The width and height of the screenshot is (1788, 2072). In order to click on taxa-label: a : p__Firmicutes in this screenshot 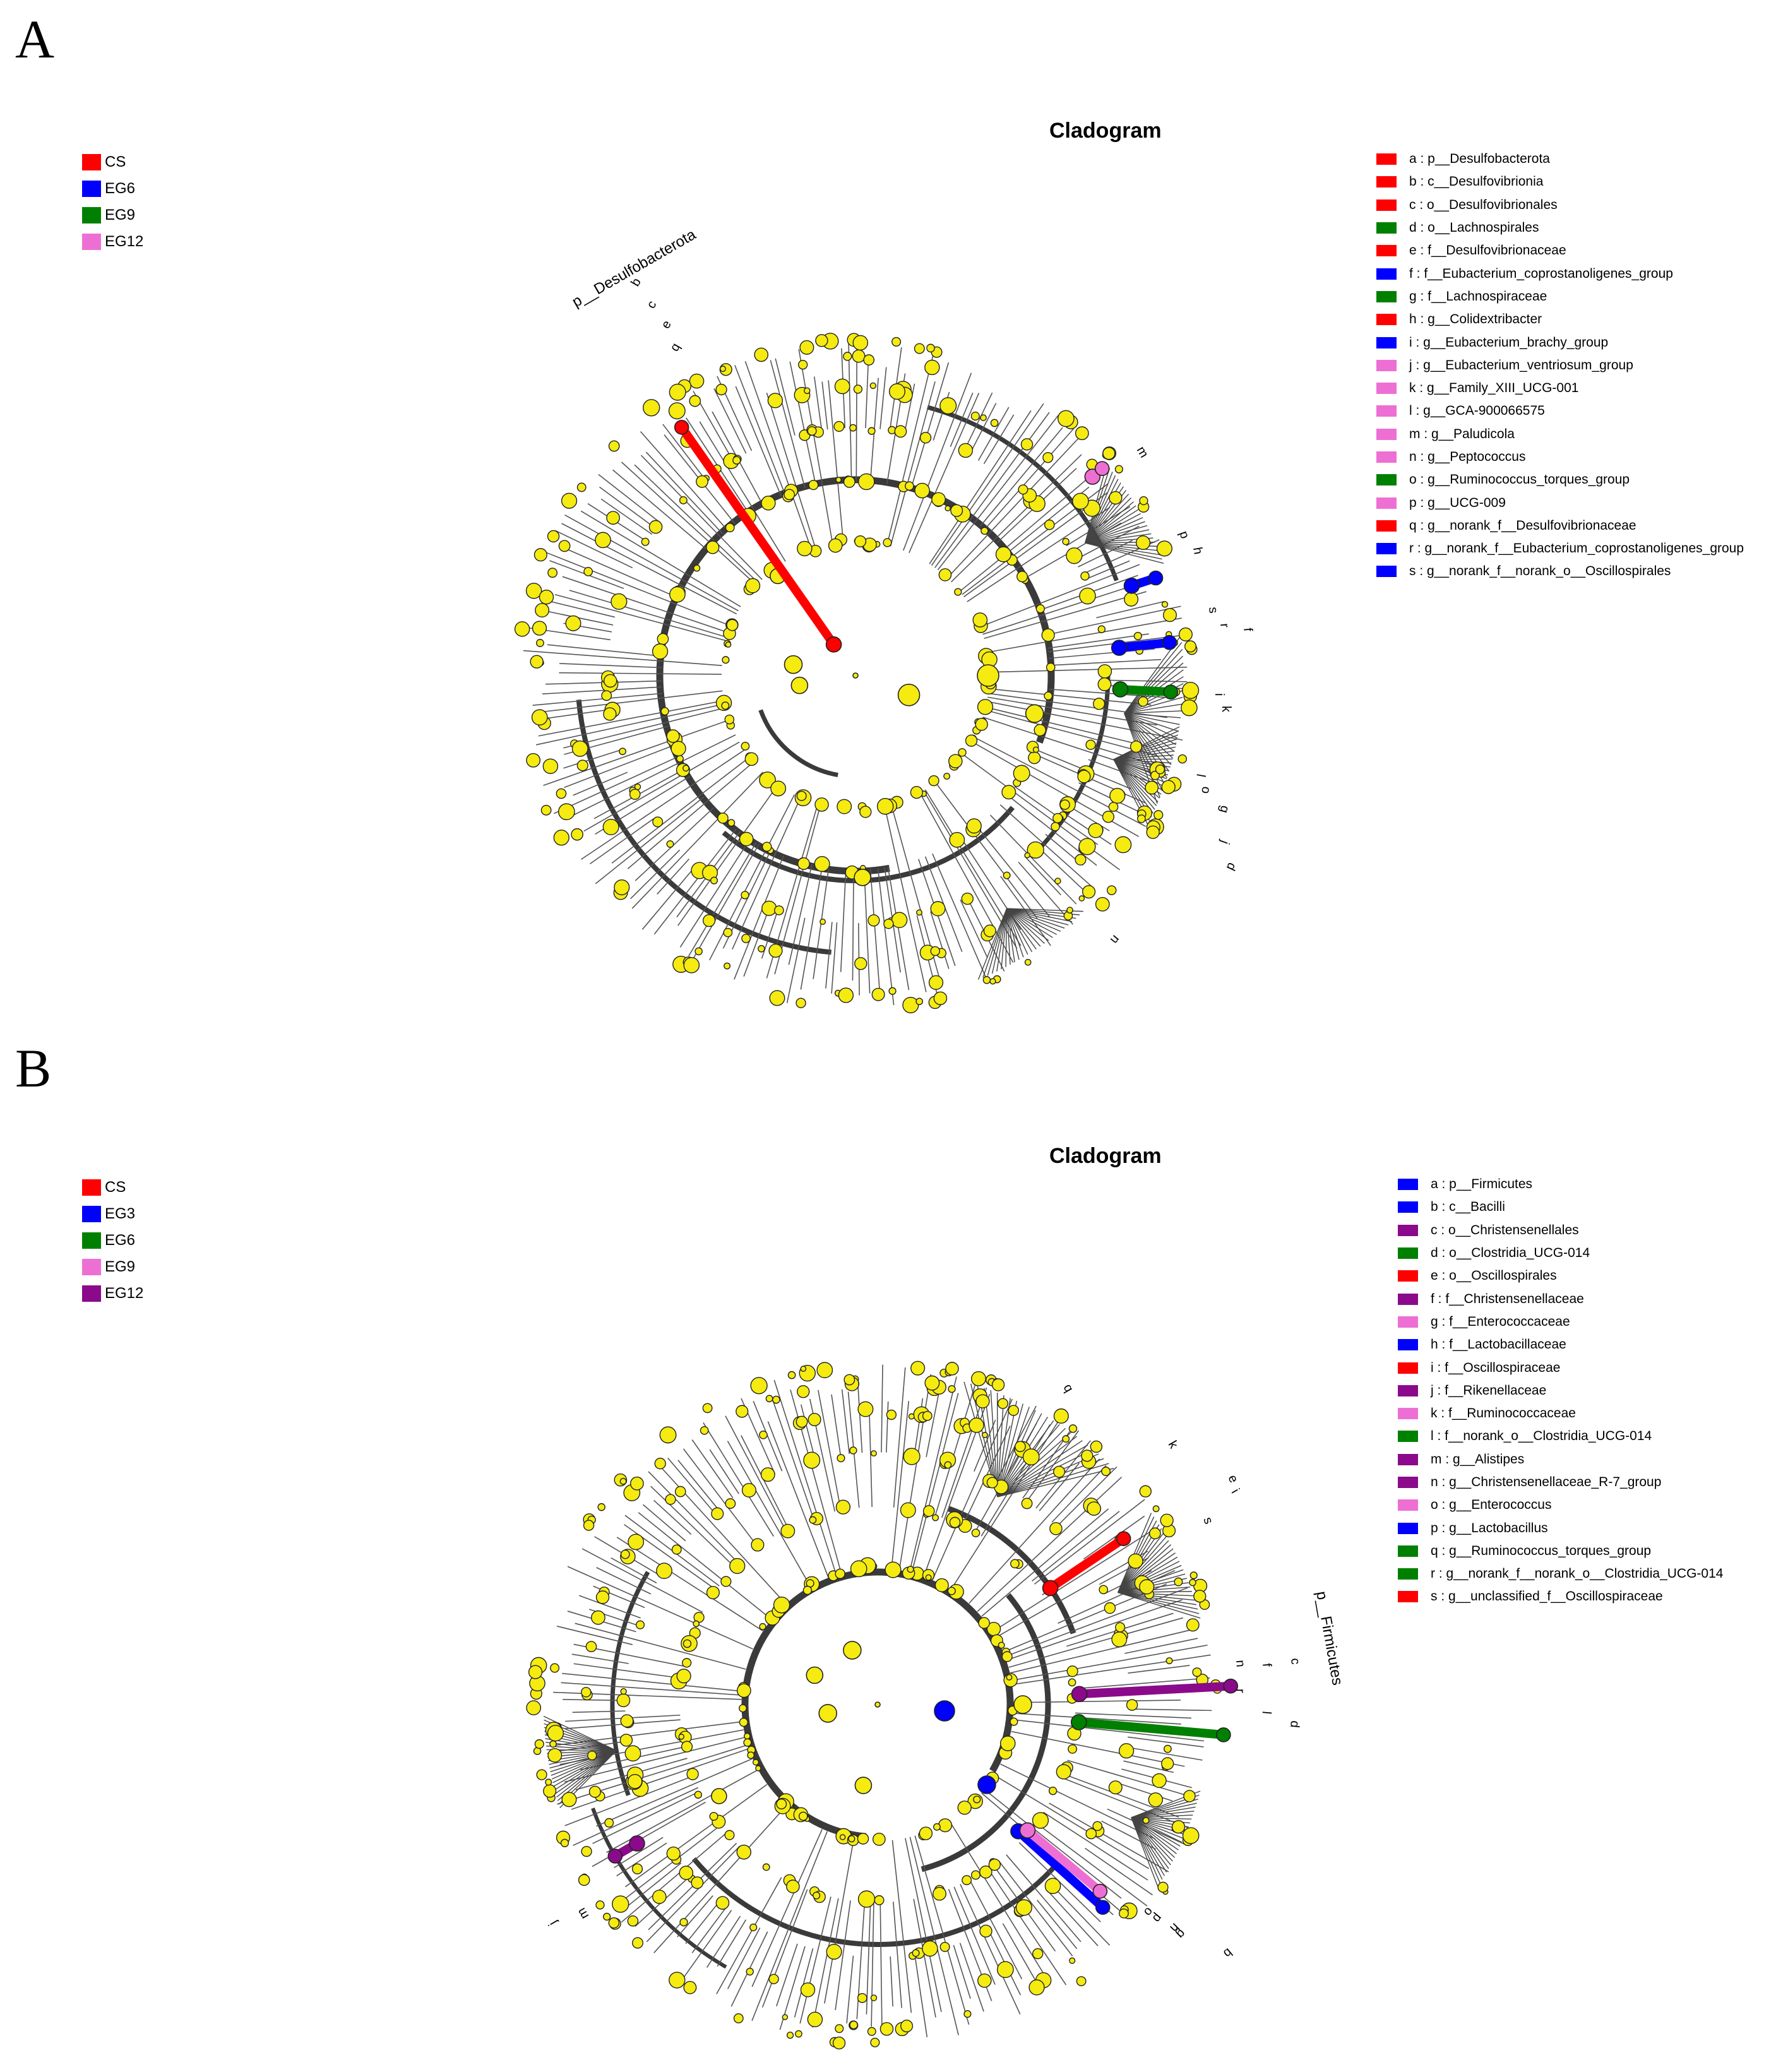, I will do `click(1482, 1184)`.